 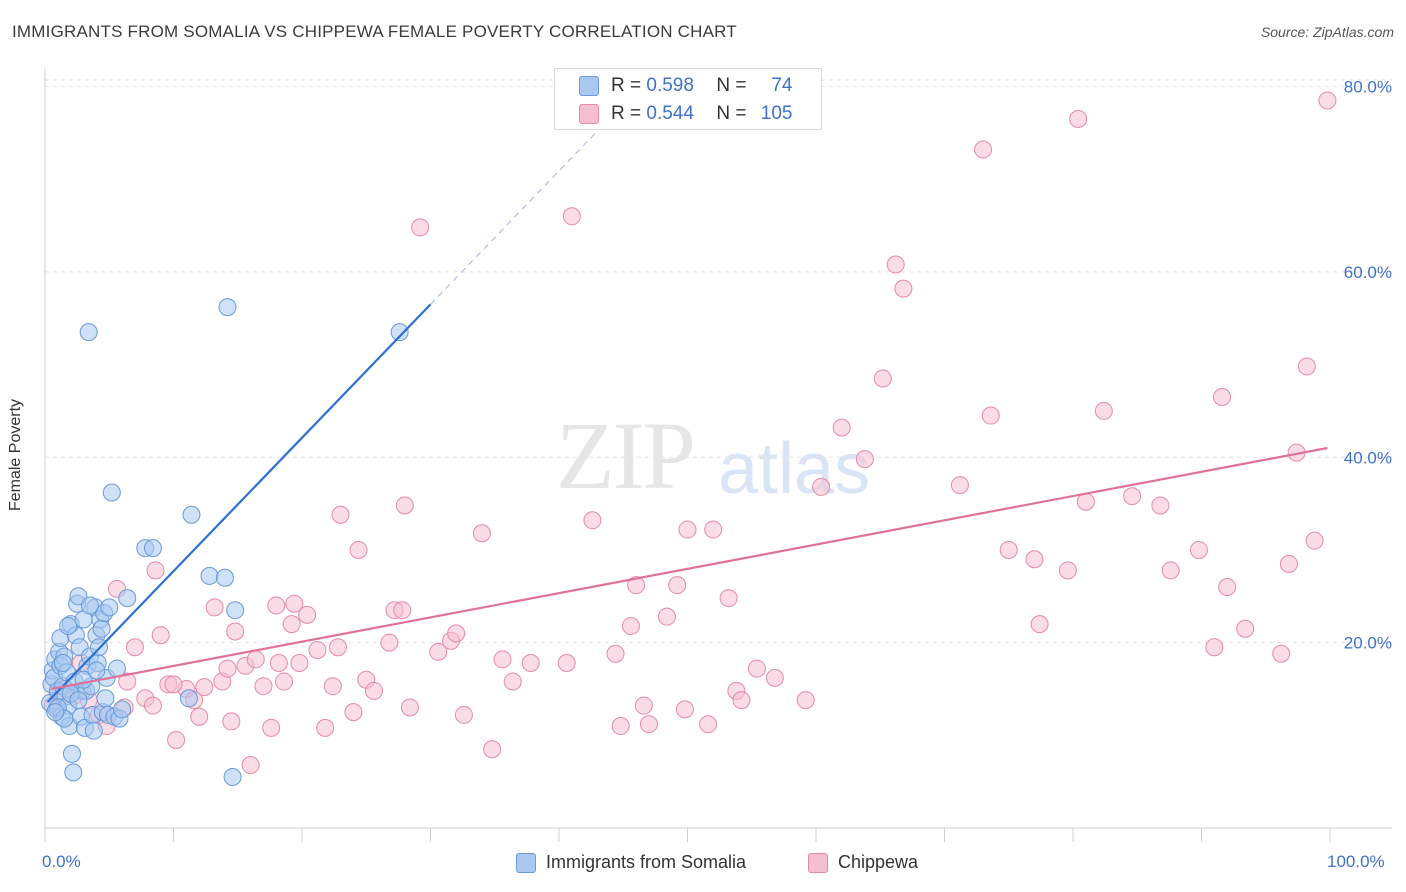 I want to click on stats-row-somalia: R = 0.598 N = 74, so click(x=686, y=86).